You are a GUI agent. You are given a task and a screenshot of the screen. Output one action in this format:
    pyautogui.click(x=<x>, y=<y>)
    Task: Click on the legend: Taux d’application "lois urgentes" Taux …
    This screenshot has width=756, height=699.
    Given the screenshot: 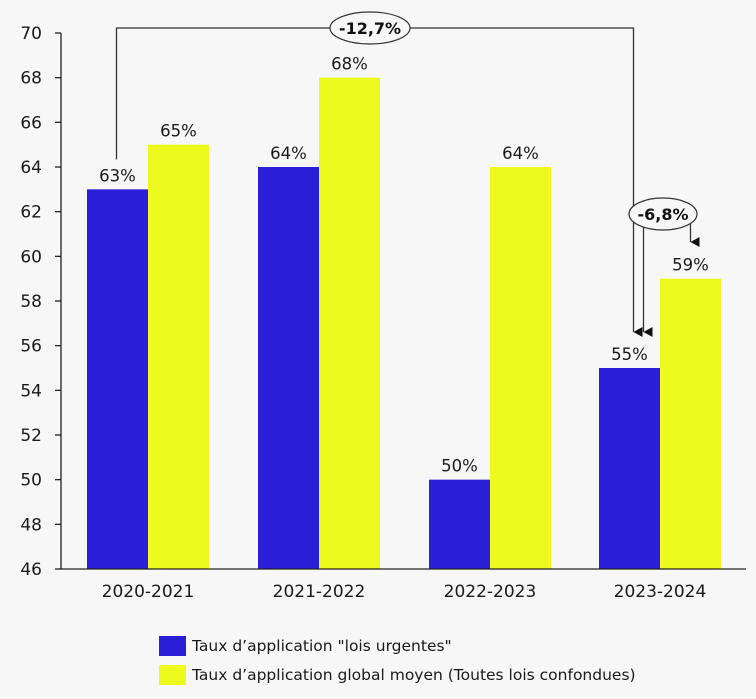 What is the action you would take?
    pyautogui.click(x=397, y=660)
    